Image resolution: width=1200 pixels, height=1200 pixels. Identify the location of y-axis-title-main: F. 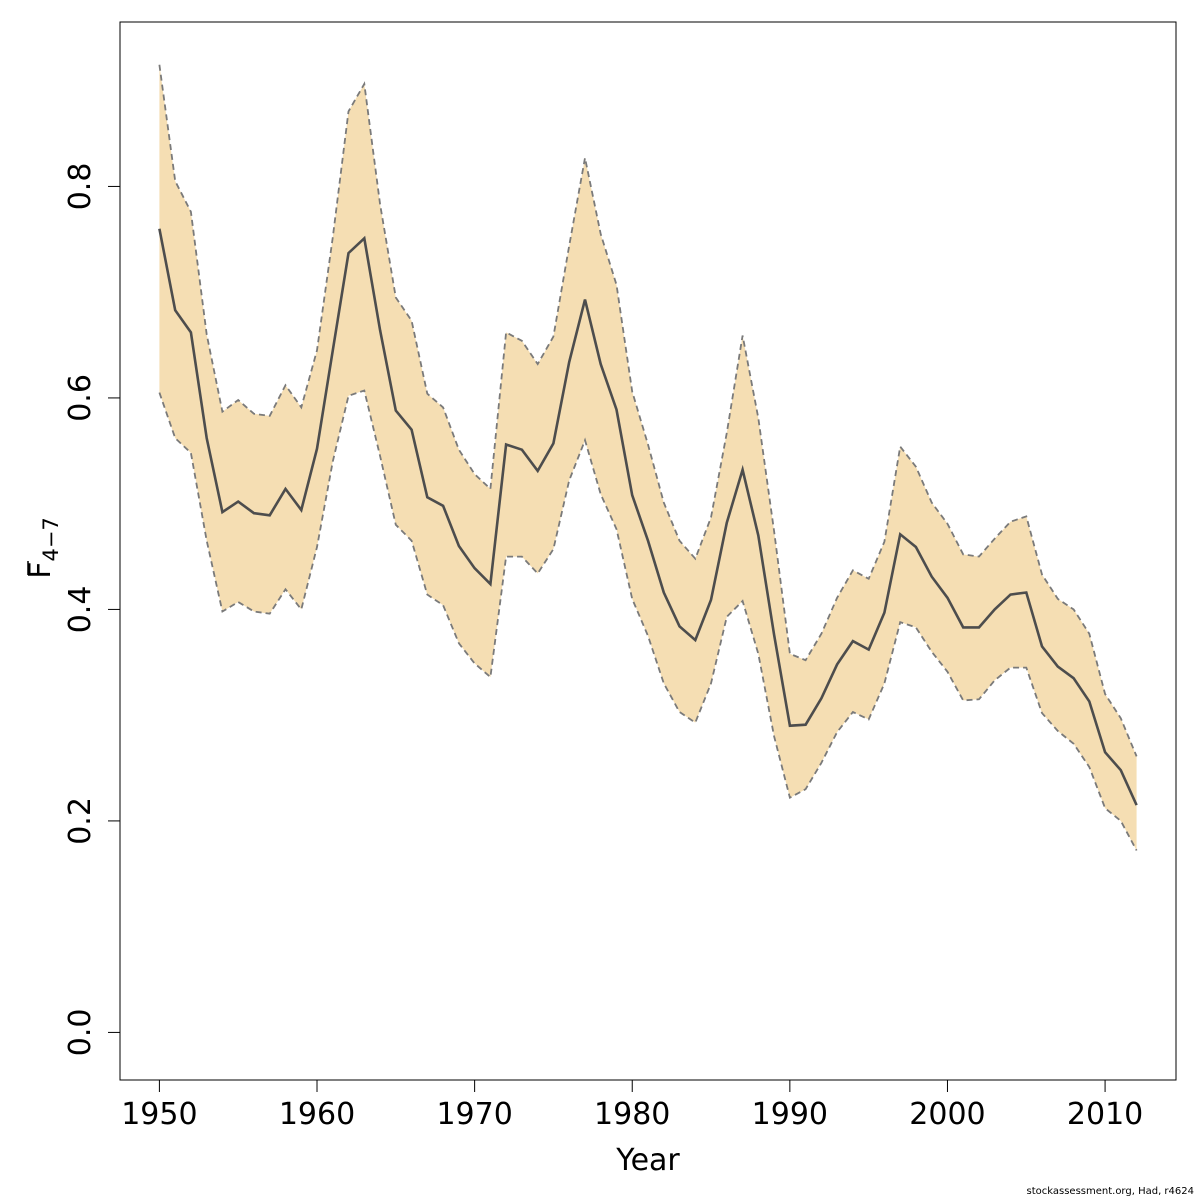
(40, 570).